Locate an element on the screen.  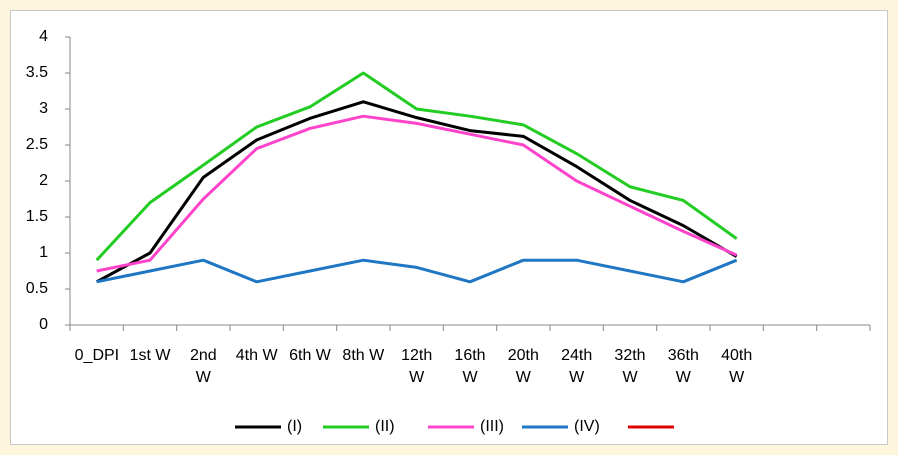
legend-label: (I) is located at coordinates (294, 426).